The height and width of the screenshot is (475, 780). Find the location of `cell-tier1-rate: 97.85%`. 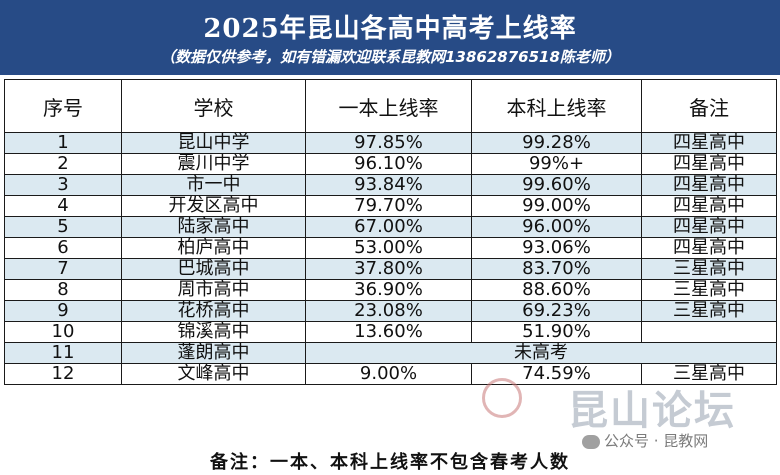

cell-tier1-rate: 97.85% is located at coordinates (388, 143).